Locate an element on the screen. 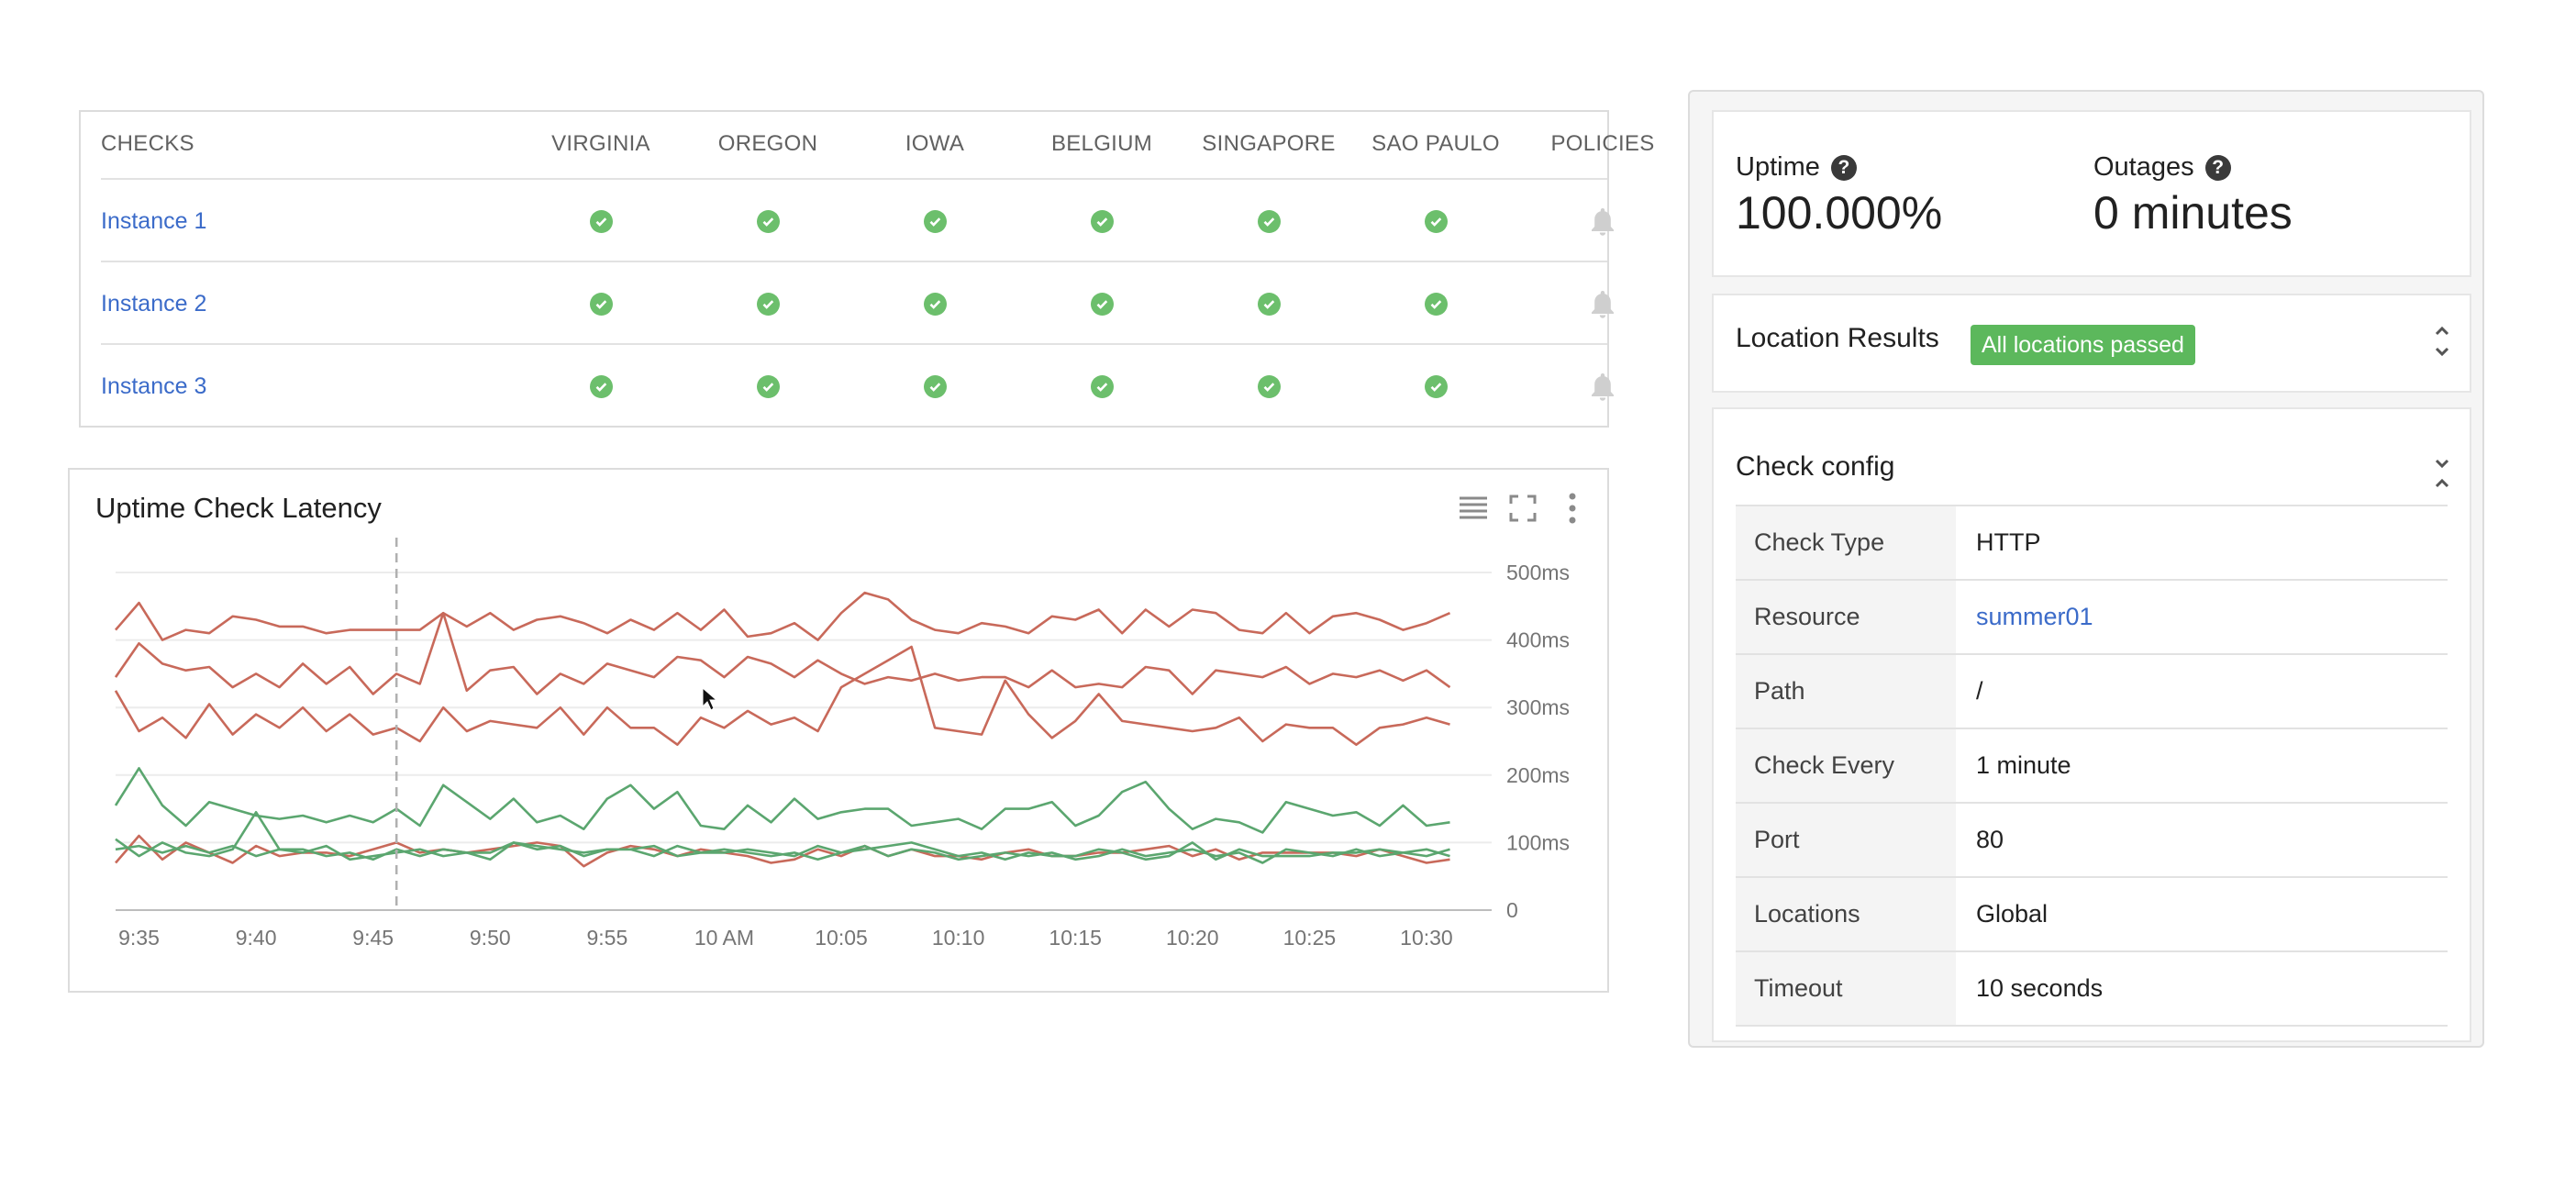 The width and height of the screenshot is (2576, 1189). check-config-title: Check config is located at coordinates (1815, 466).